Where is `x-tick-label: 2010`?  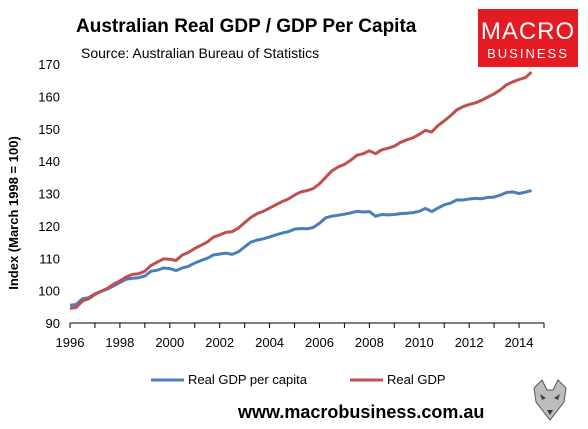 x-tick-label: 2010 is located at coordinates (419, 342).